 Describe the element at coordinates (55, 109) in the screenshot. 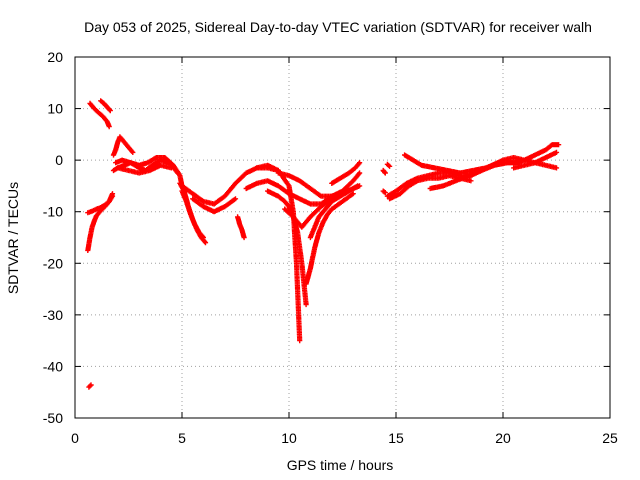

I see `y-tick-label: 10` at that location.